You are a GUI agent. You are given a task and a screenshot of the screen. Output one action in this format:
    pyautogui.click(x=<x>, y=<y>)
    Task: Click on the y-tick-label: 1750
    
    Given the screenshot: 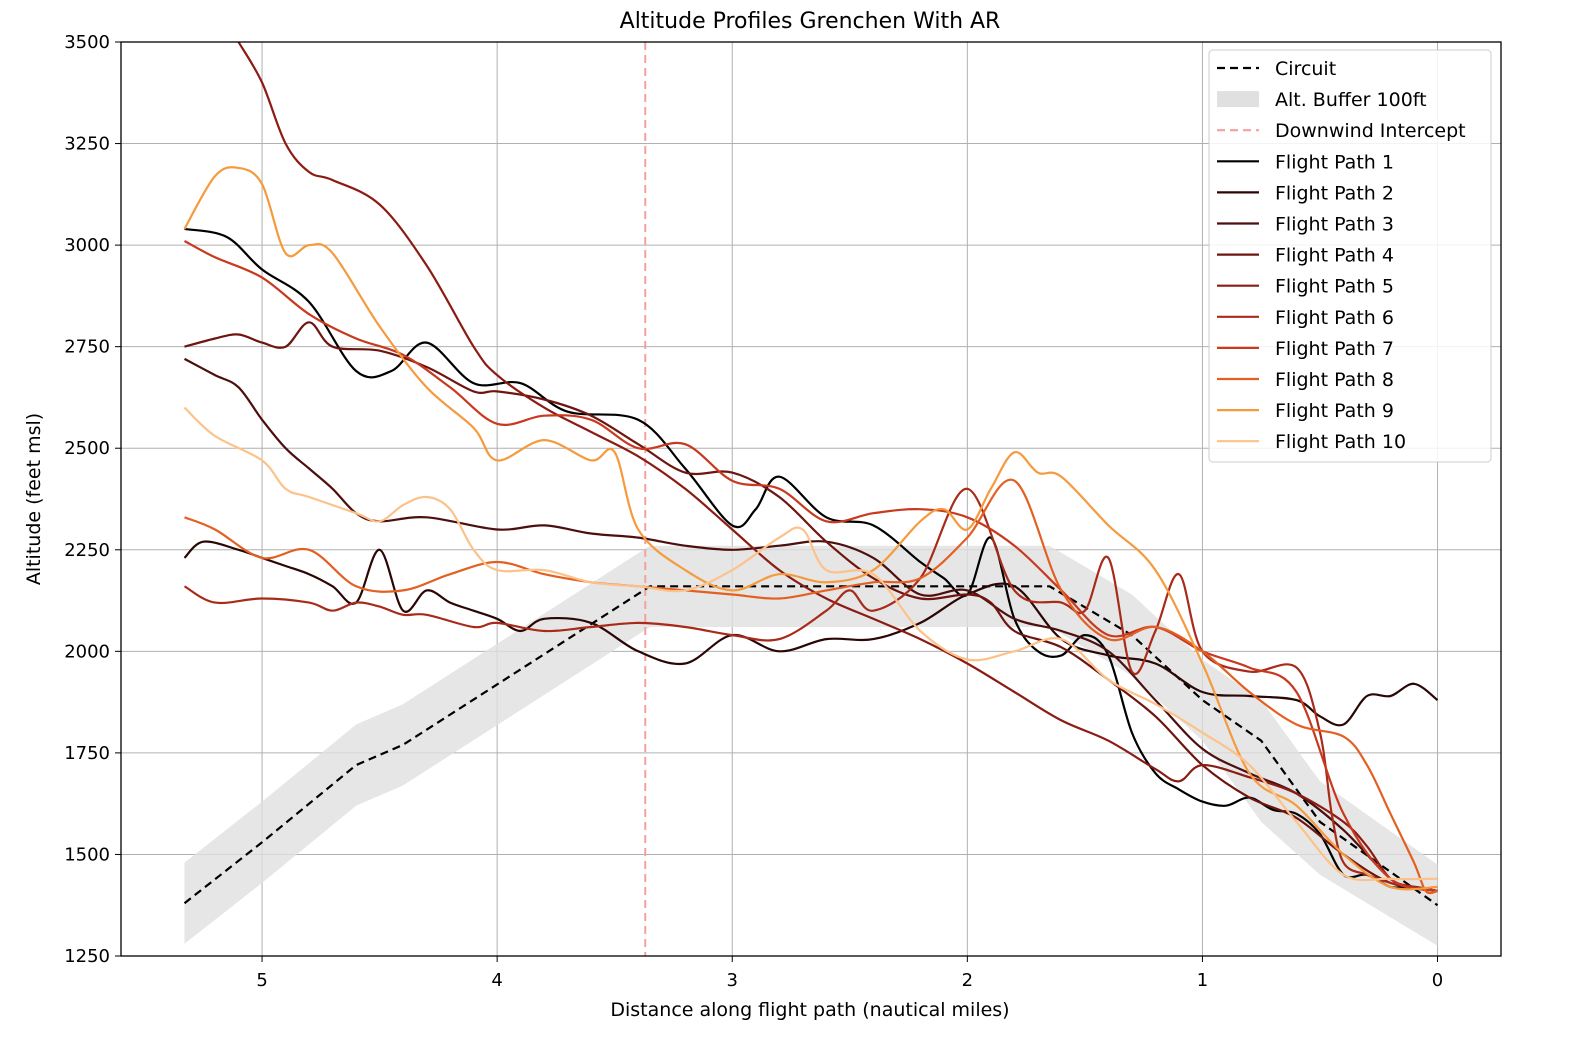 What is the action you would take?
    pyautogui.click(x=87, y=753)
    